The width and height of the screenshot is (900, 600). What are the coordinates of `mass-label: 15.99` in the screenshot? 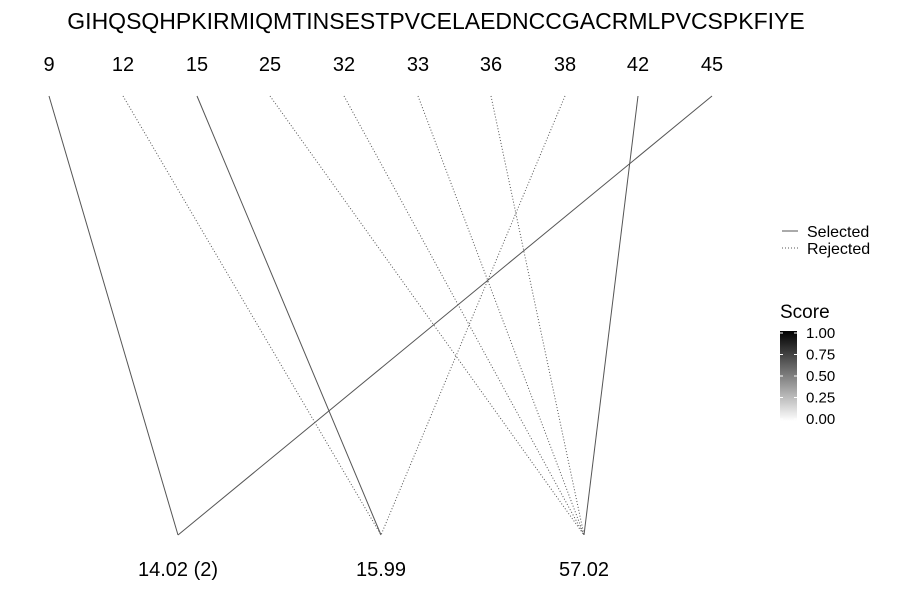 It's located at (381, 570).